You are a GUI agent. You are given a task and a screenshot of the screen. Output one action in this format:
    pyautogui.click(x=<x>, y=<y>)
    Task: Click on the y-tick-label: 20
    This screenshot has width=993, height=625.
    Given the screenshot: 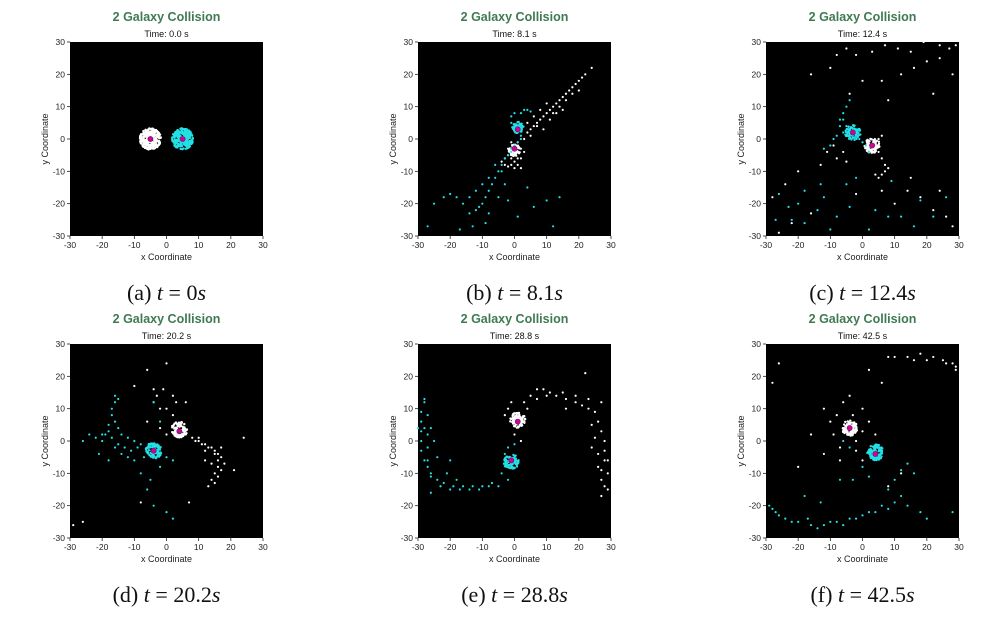 What is the action you would take?
    pyautogui.click(x=409, y=74)
    